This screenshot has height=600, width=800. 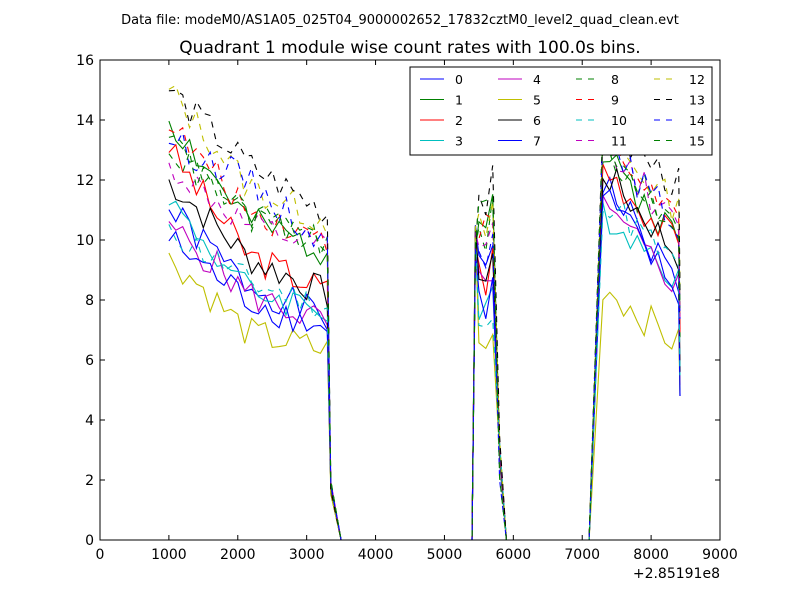 What do you see at coordinates (85, 61) in the screenshot?
I see `y-tick-label: 16` at bounding box center [85, 61].